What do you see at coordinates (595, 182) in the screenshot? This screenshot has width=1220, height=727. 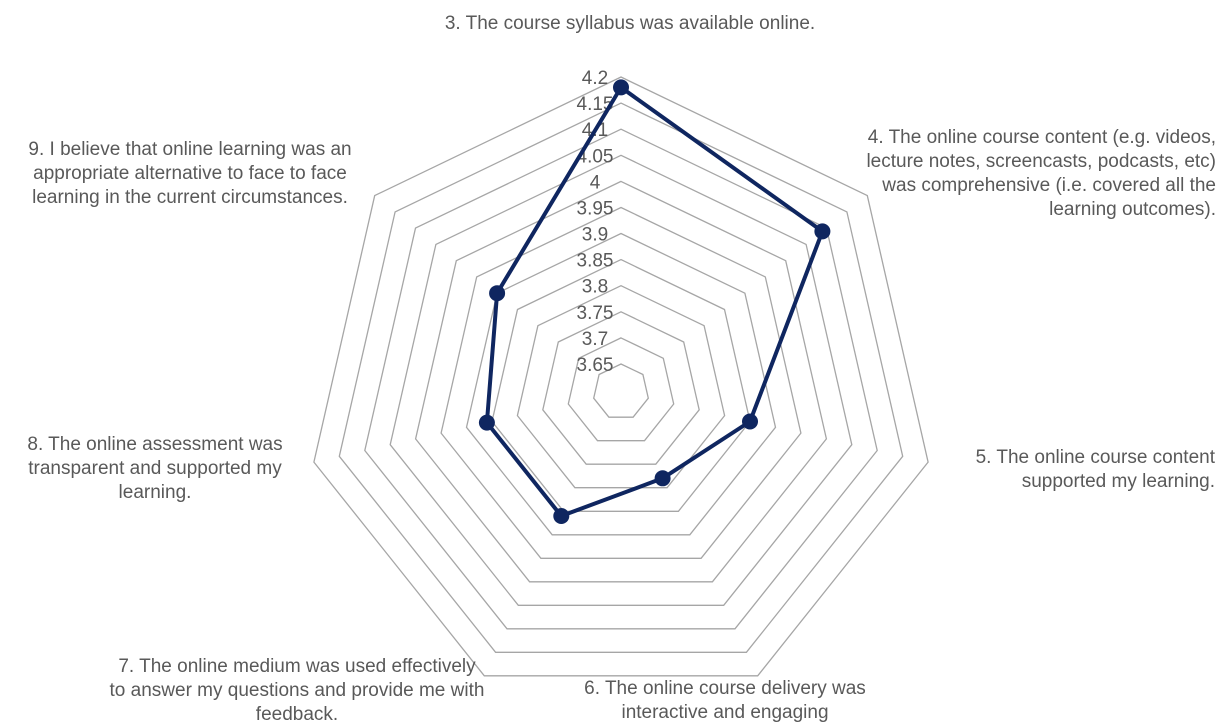 I see `radial-tick-label: 4` at bounding box center [595, 182].